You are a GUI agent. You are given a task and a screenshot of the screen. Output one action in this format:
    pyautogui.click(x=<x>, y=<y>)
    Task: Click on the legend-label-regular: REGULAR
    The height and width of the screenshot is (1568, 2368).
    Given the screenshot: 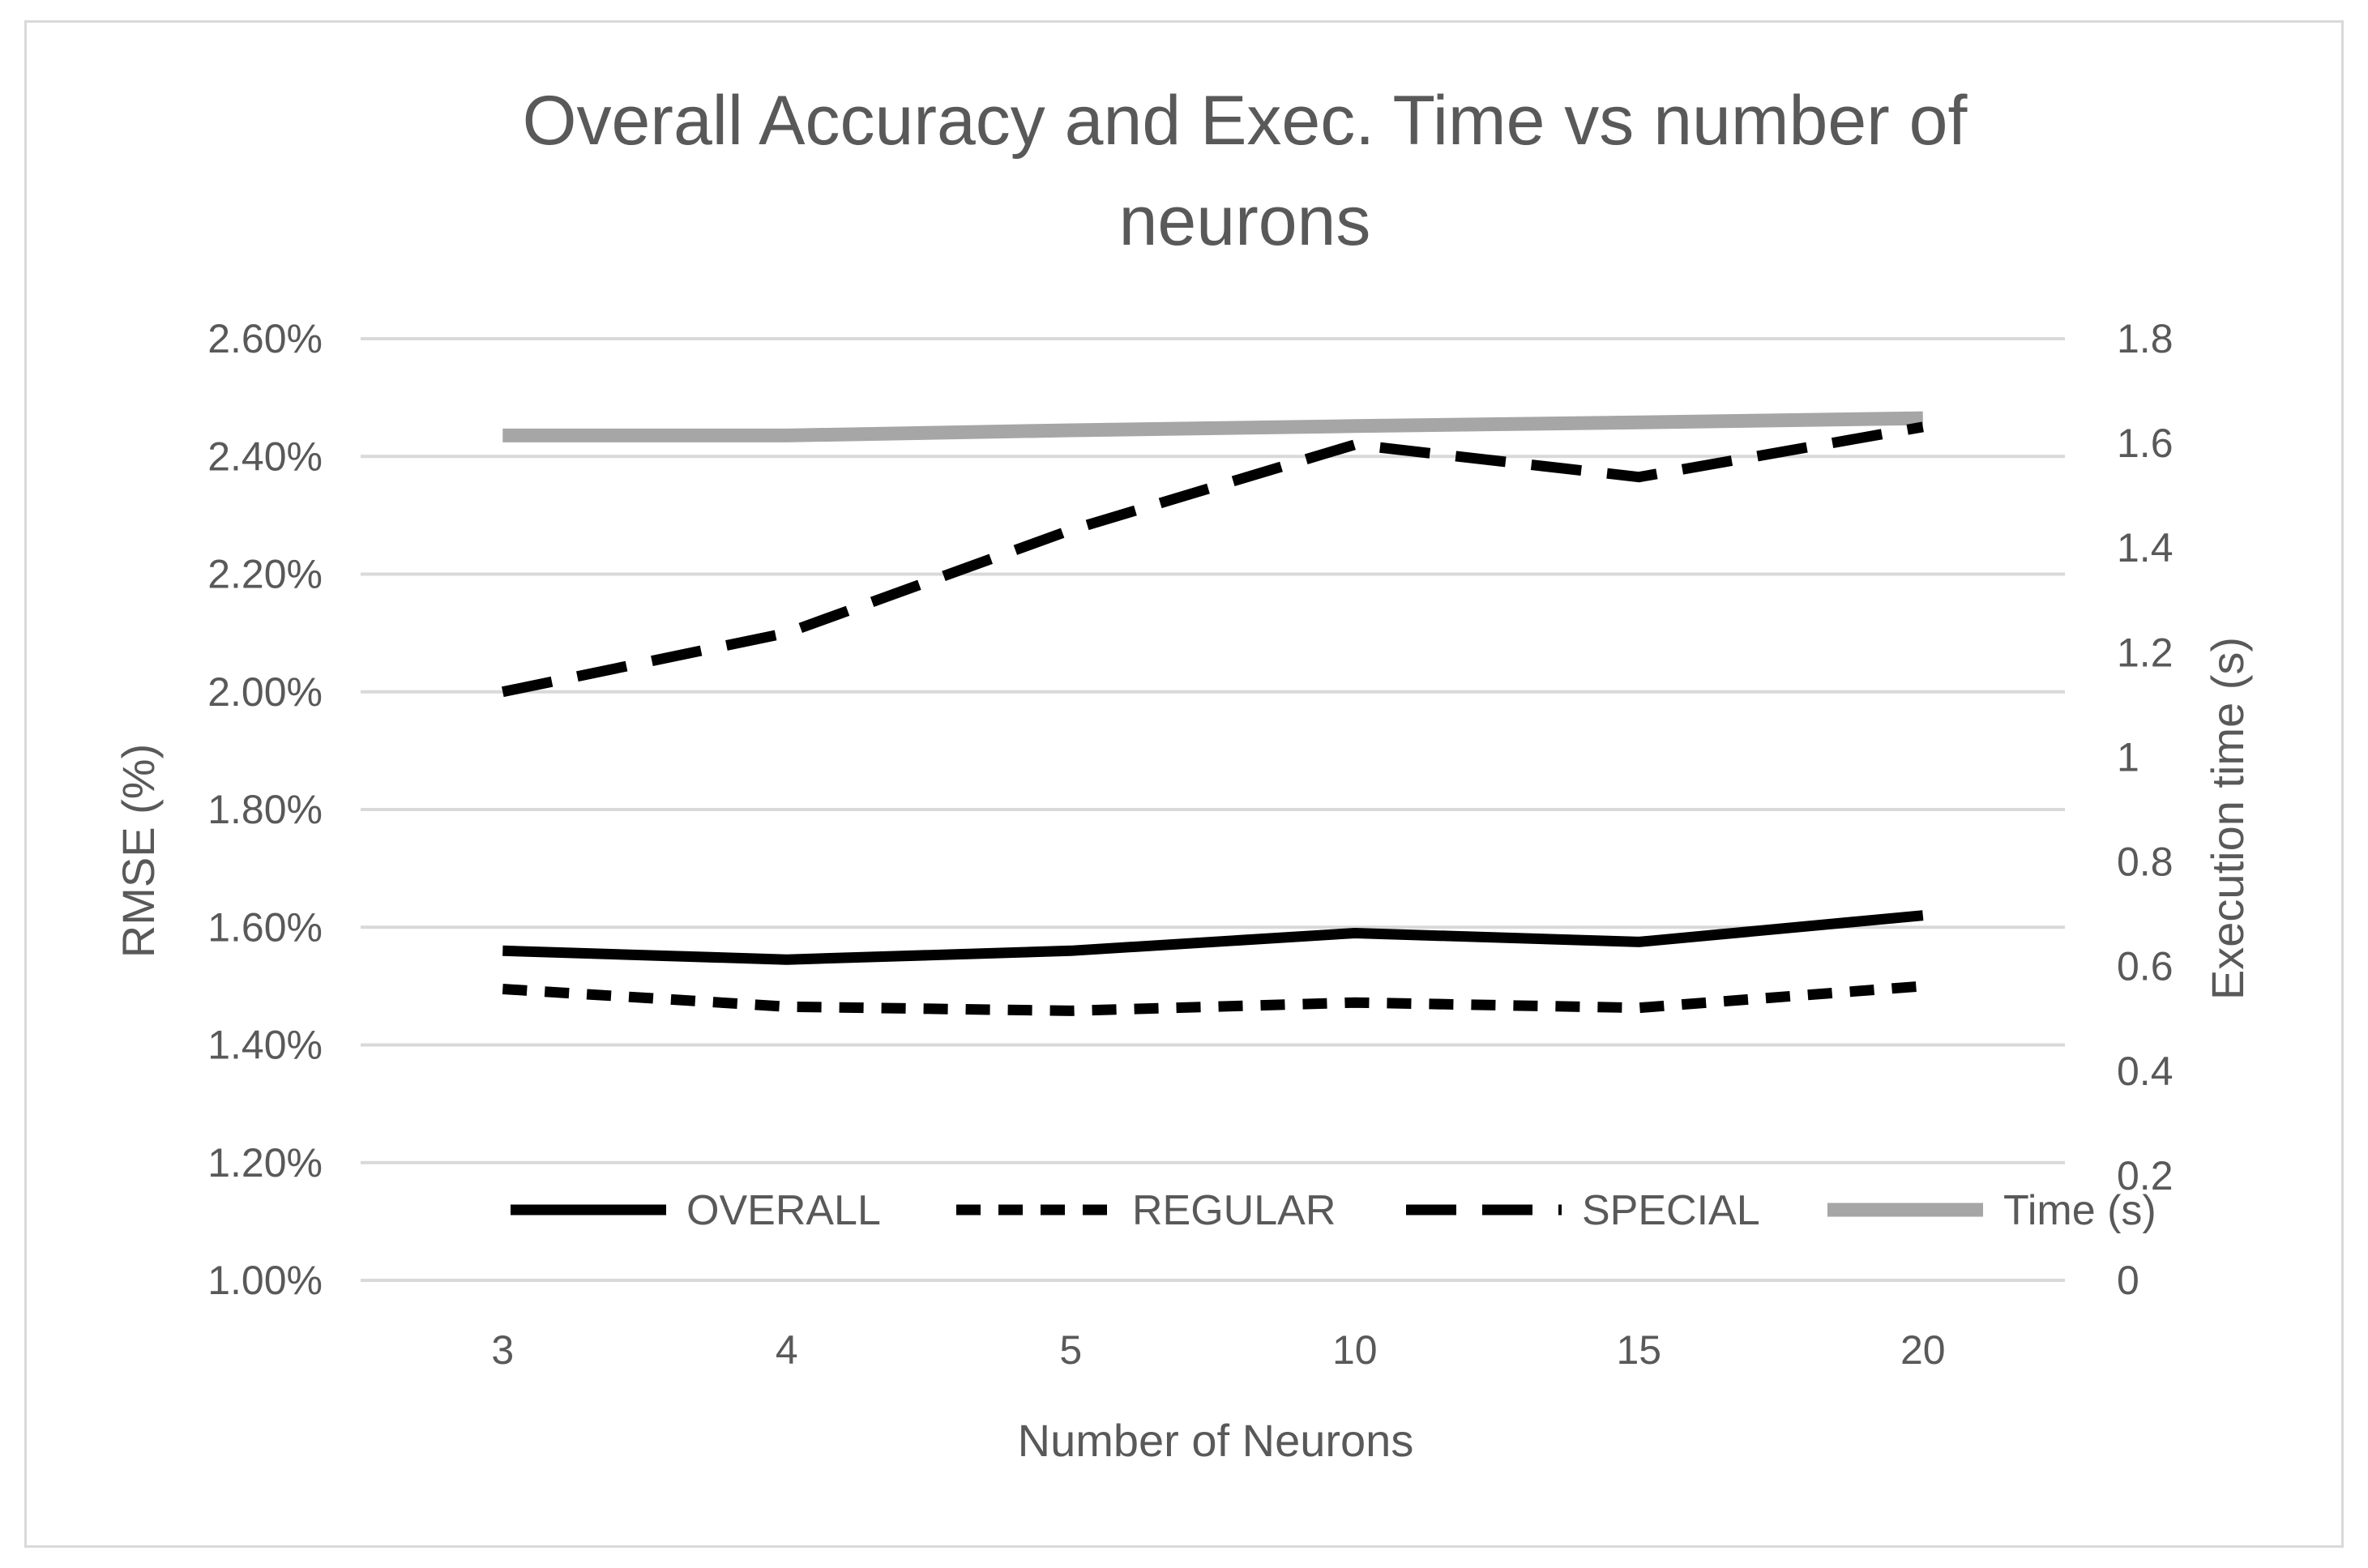 What is the action you would take?
    pyautogui.click(x=1234, y=1210)
    